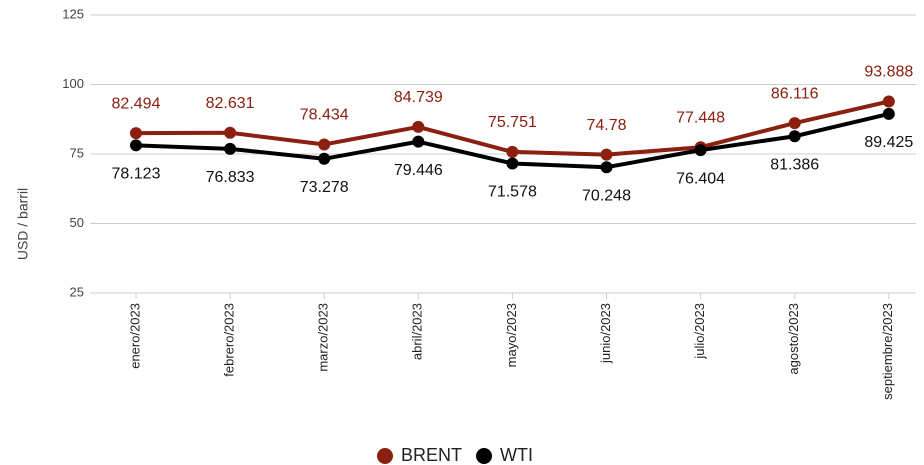  I want to click on data-label: 78.434, so click(324, 115).